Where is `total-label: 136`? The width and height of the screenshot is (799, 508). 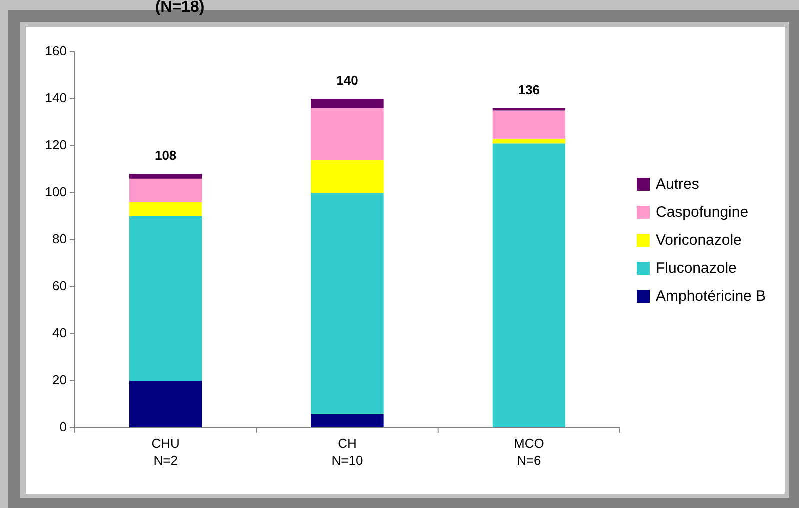
total-label: 136 is located at coordinates (529, 90).